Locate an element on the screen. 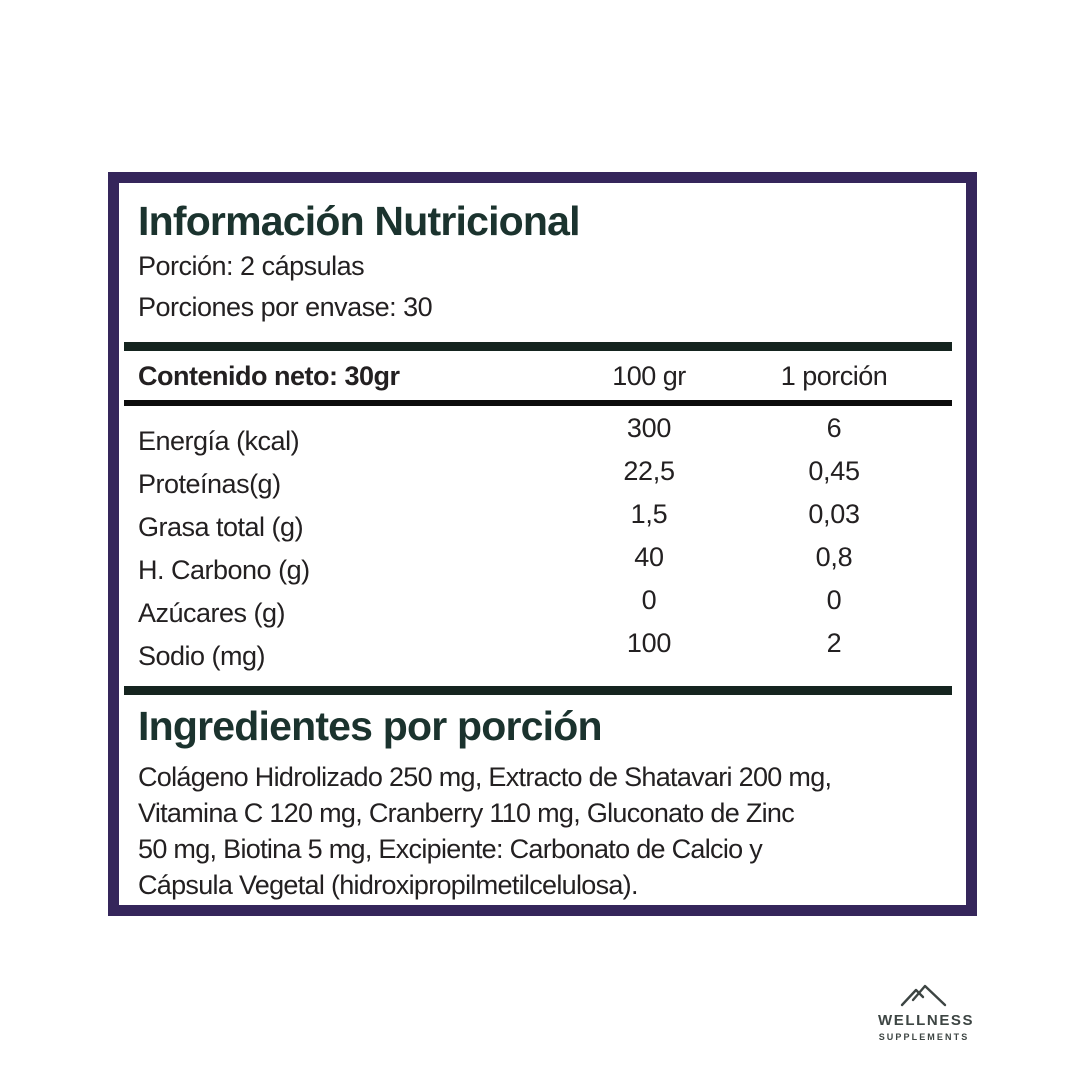  divider-bar-thick-top is located at coordinates (538, 346).